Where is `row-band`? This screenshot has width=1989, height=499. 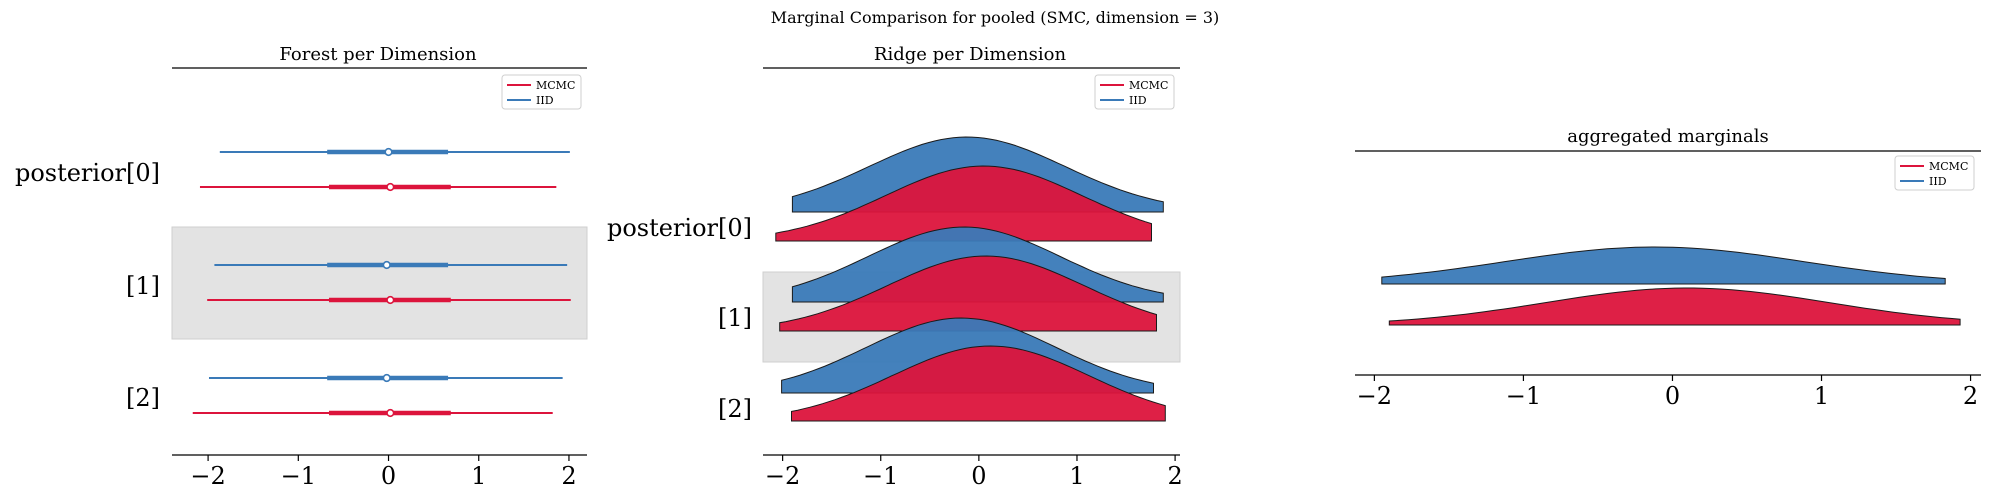
row-band is located at coordinates (379, 283).